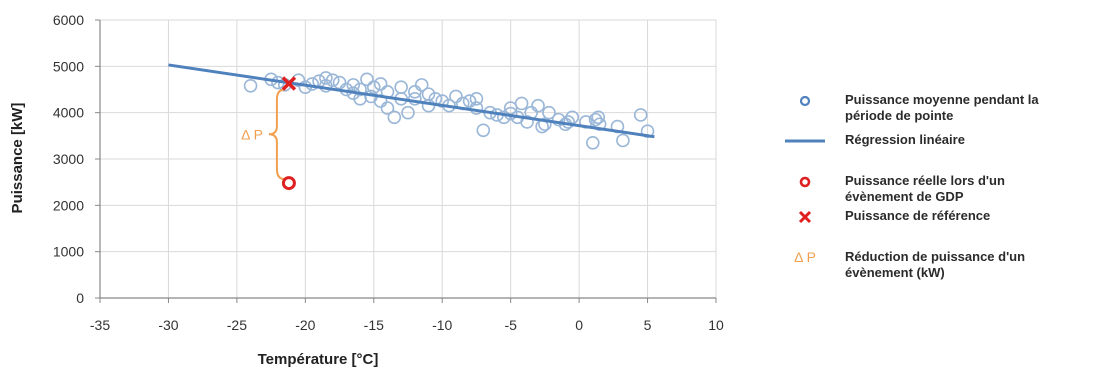  Describe the element at coordinates (442, 325) in the screenshot. I see `x-tick-label: -10` at that location.